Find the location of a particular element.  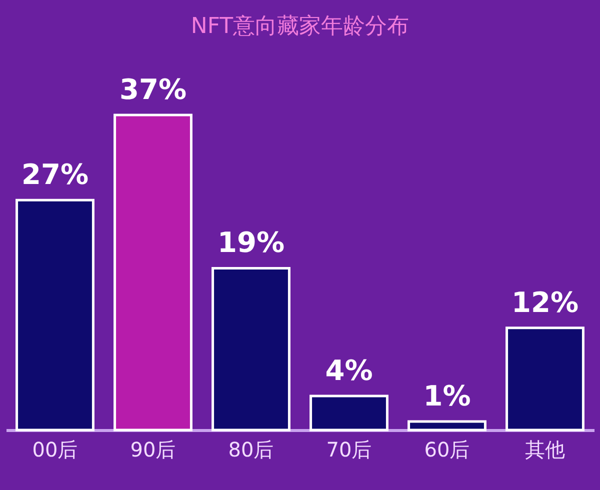

x-tick-label: 其他 is located at coordinates (545, 450).